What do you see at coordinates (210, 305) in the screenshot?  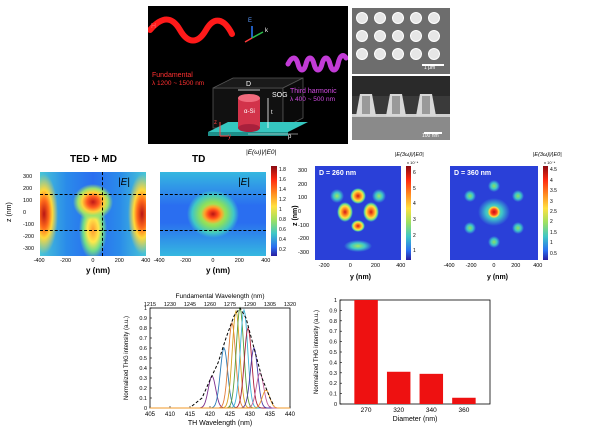 I see `top-tick-label: 1260` at bounding box center [210, 305].